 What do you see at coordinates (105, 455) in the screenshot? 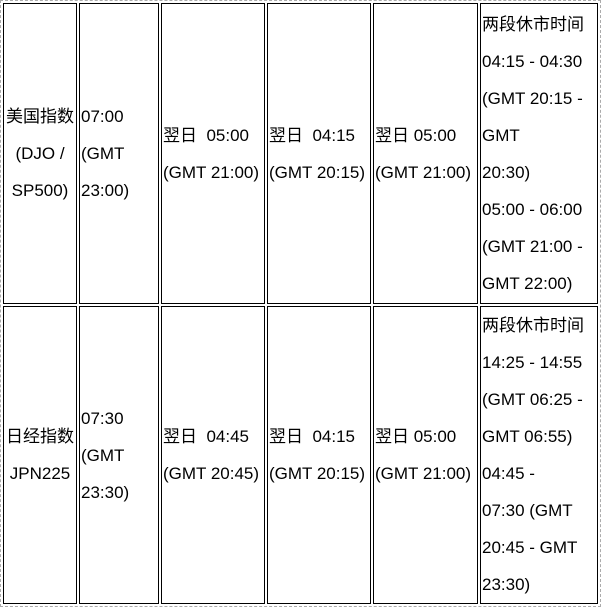
I see `cell-text: 07:30 (GMT 23:30)` at bounding box center [105, 455].